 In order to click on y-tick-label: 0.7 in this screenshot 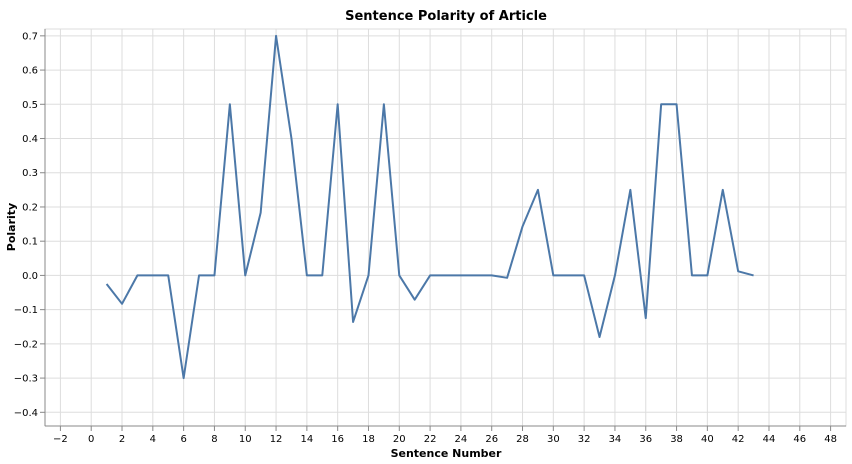, I will do `click(30, 36)`.